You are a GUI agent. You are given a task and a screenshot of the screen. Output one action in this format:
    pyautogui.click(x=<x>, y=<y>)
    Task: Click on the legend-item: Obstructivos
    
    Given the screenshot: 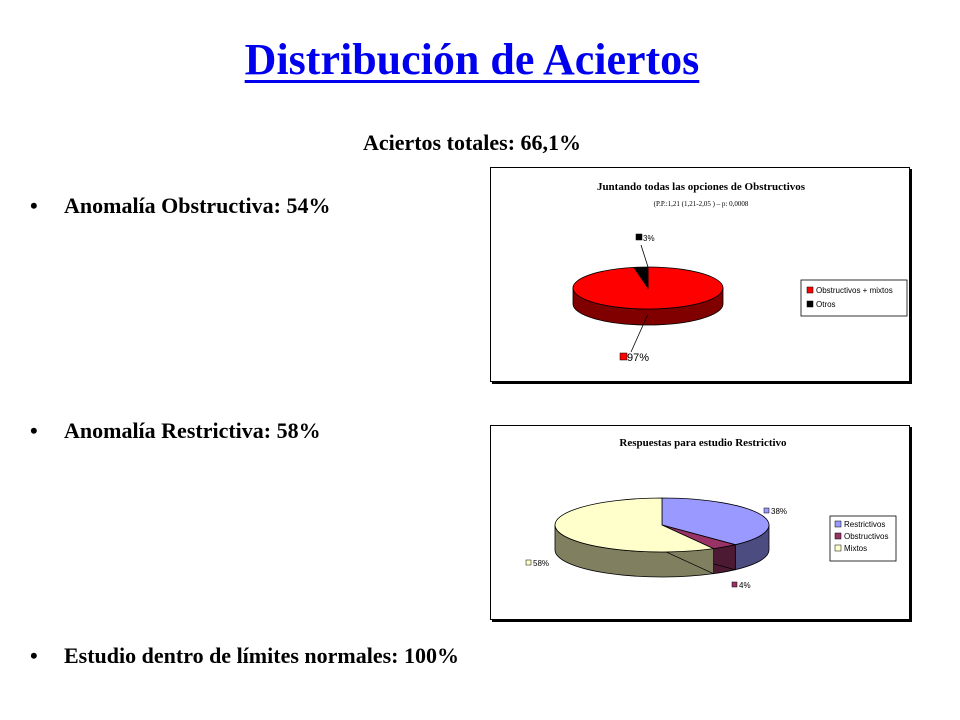 What is the action you would take?
    pyautogui.click(x=866, y=536)
    